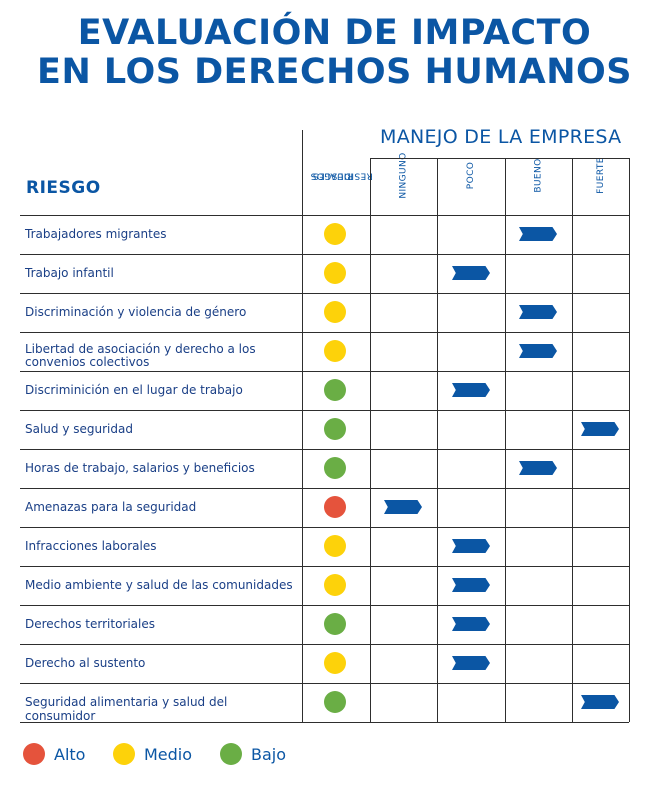 The height and width of the screenshot is (793, 669). I want to click on risk-row-label: Discriminación y violencia de género, so click(136, 312).